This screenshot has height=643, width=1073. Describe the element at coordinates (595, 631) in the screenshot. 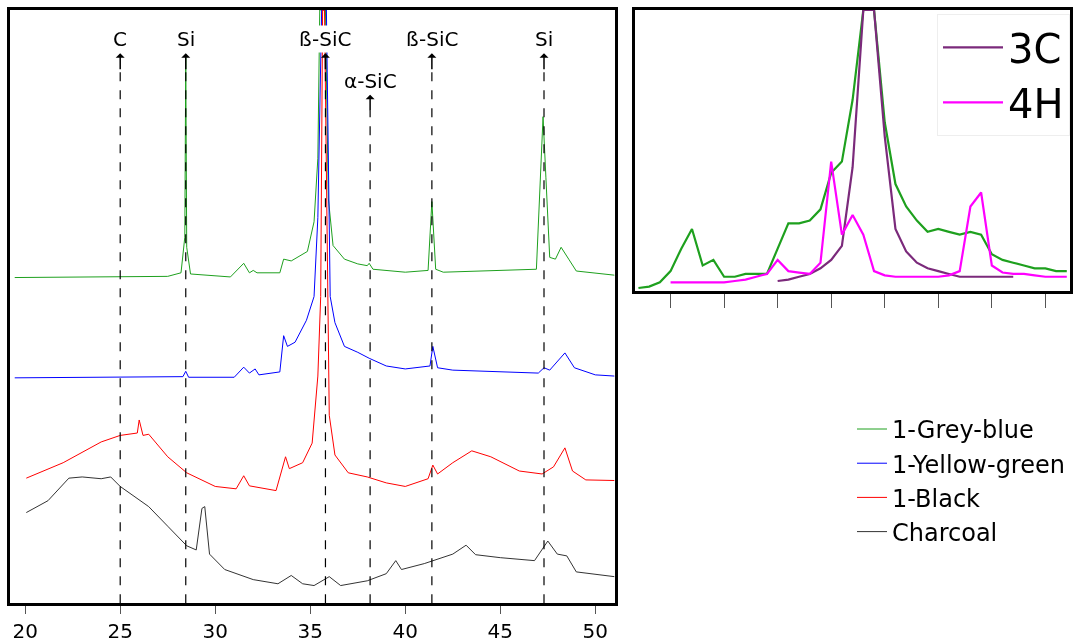

I see `x-tick-label: 50` at that location.